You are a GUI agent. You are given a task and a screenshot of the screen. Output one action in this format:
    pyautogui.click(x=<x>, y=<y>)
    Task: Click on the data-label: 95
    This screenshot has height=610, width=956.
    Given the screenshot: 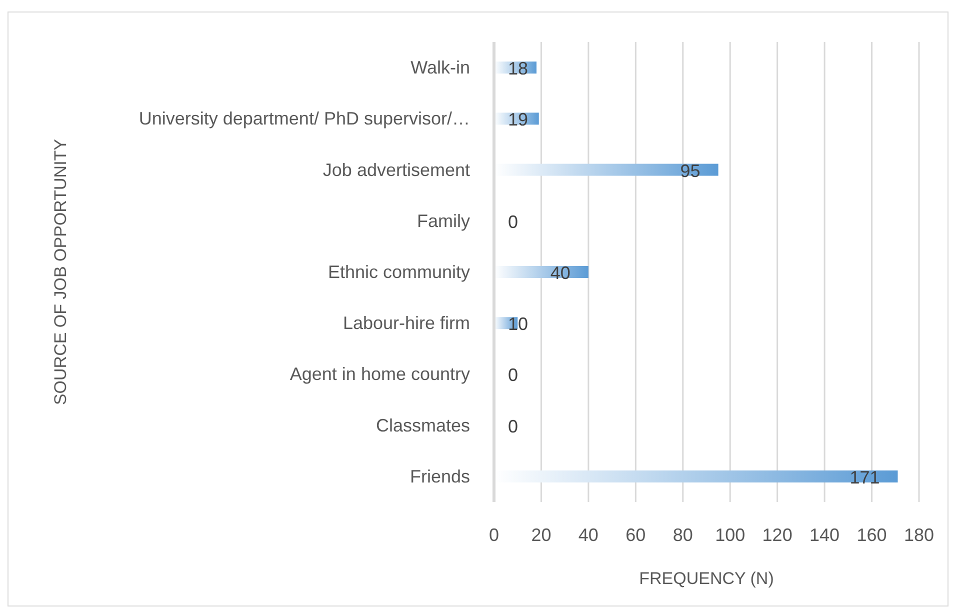 What is the action you would take?
    pyautogui.click(x=690, y=170)
    